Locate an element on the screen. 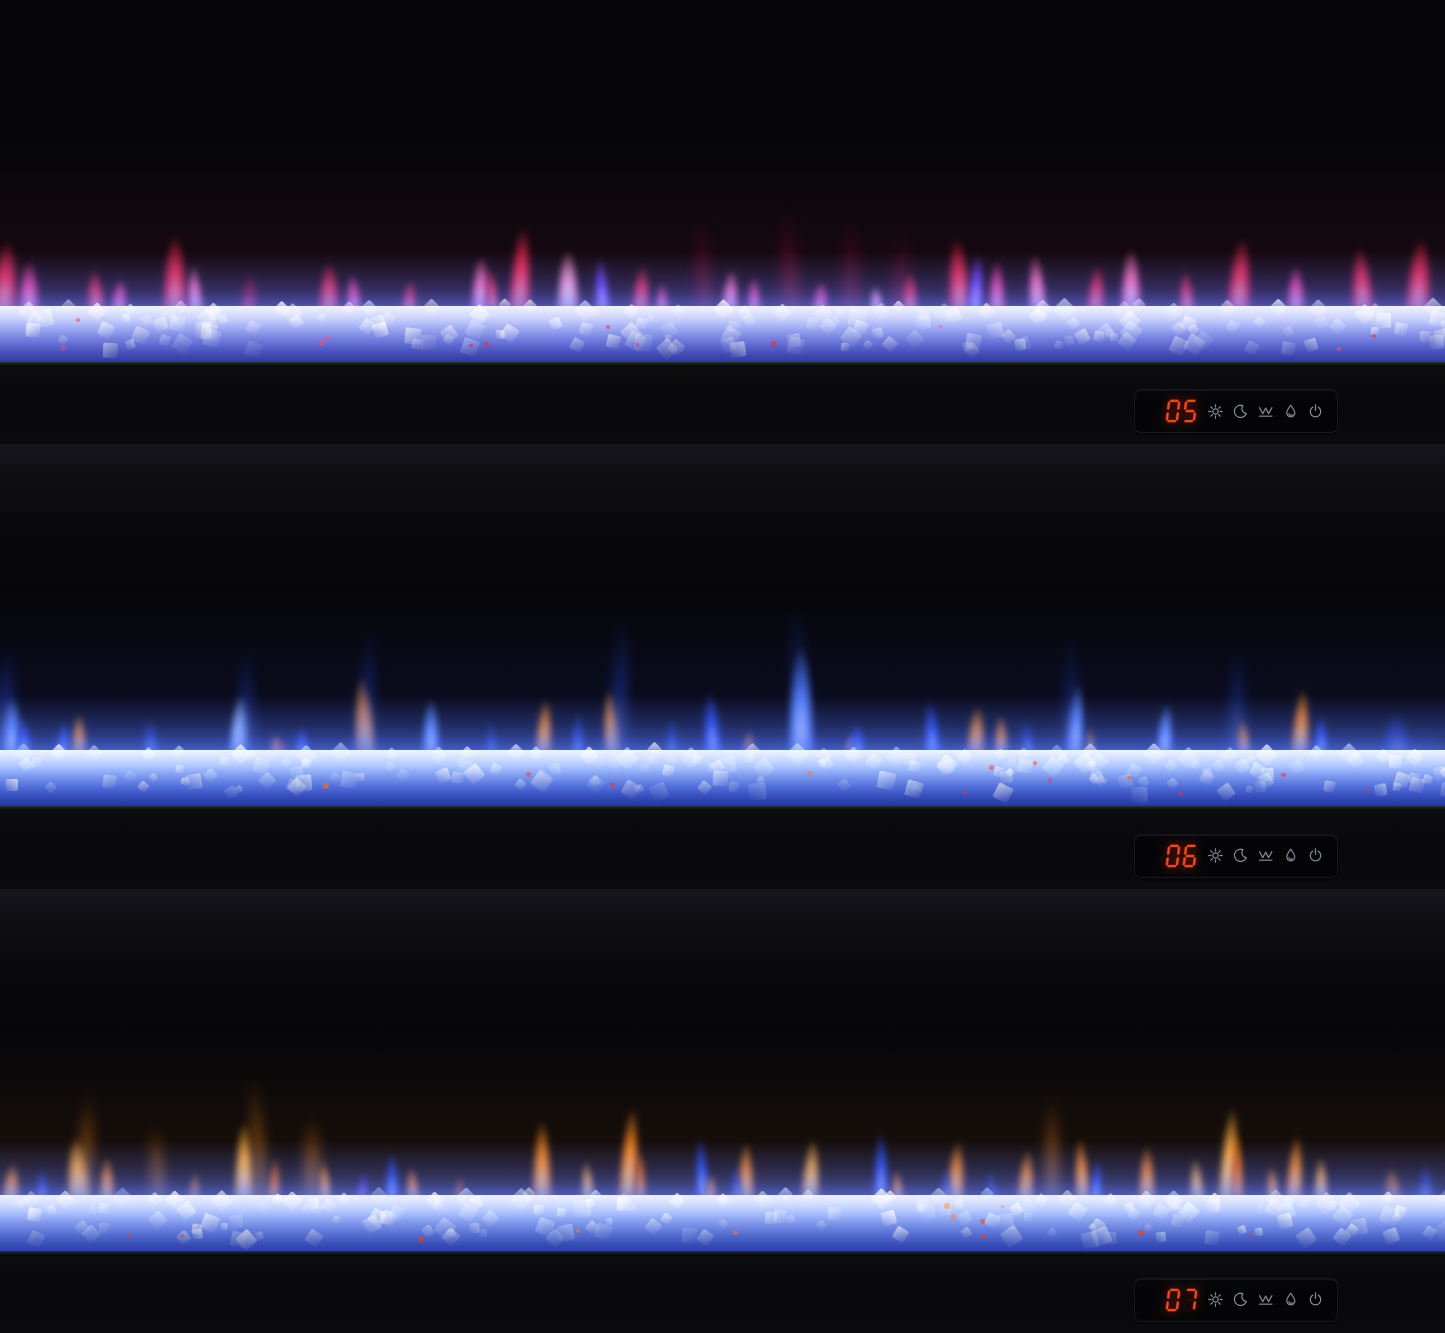  led-display is located at coordinates (1182, 1300).